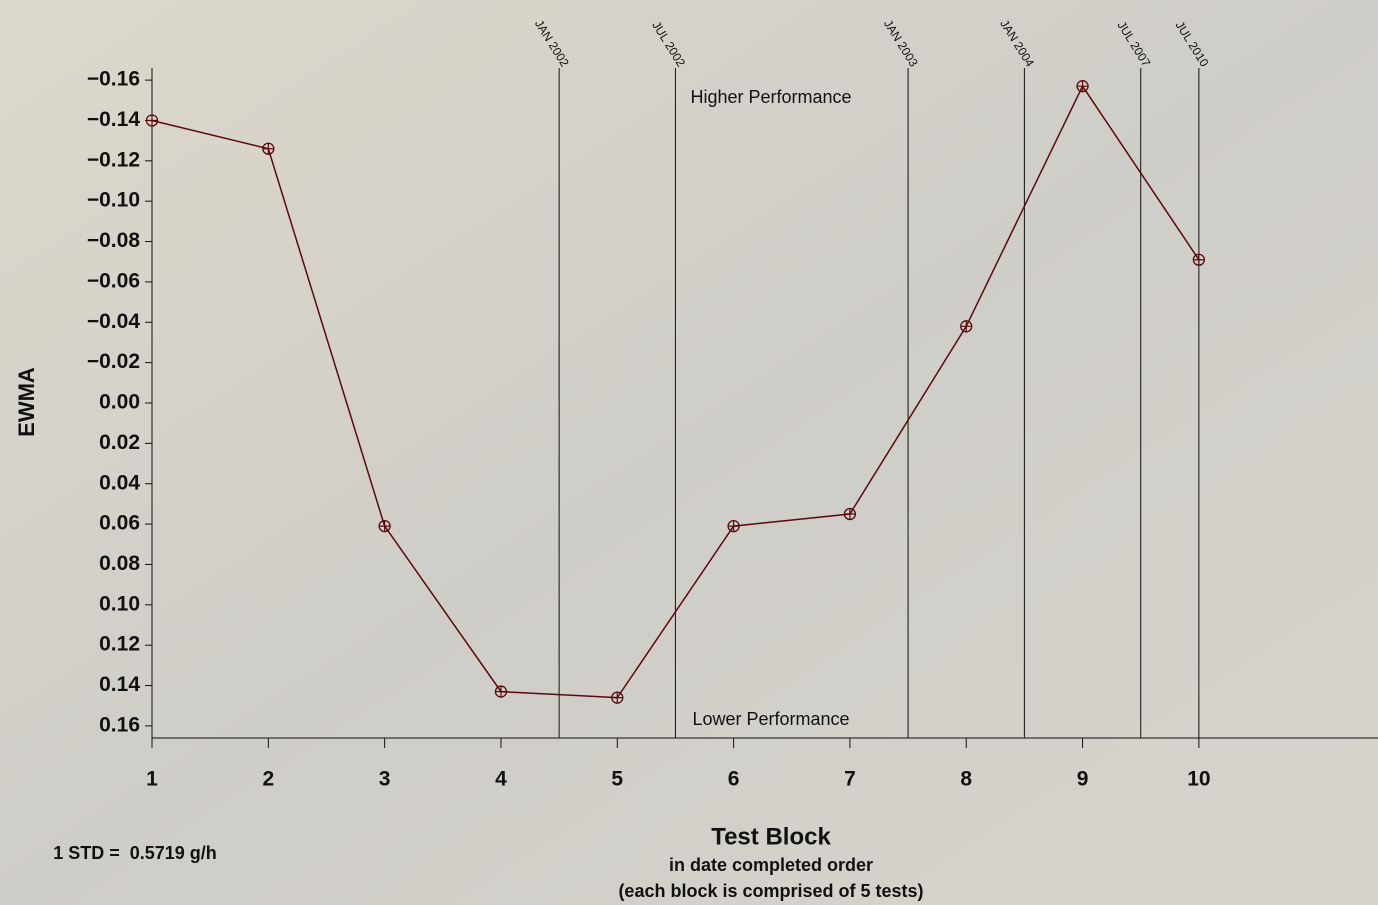 This screenshot has height=905, width=1378. I want to click on y-tick-label: −0.02, so click(113, 361).